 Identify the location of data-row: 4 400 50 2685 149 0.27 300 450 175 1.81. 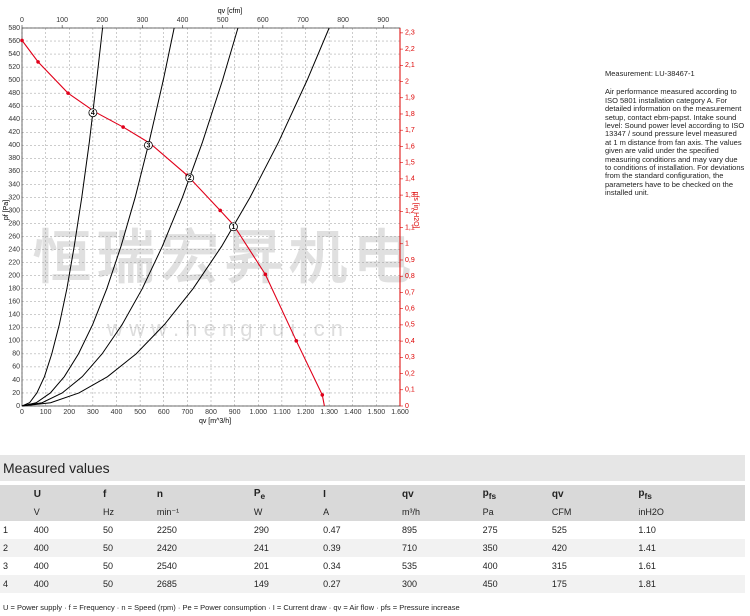
(372, 584).